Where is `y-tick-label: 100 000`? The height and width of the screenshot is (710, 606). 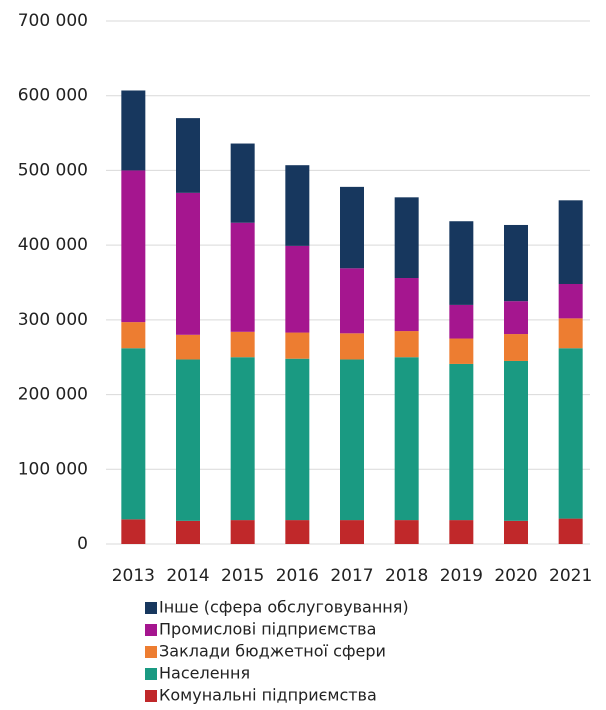 y-tick-label: 100 000 is located at coordinates (53, 469).